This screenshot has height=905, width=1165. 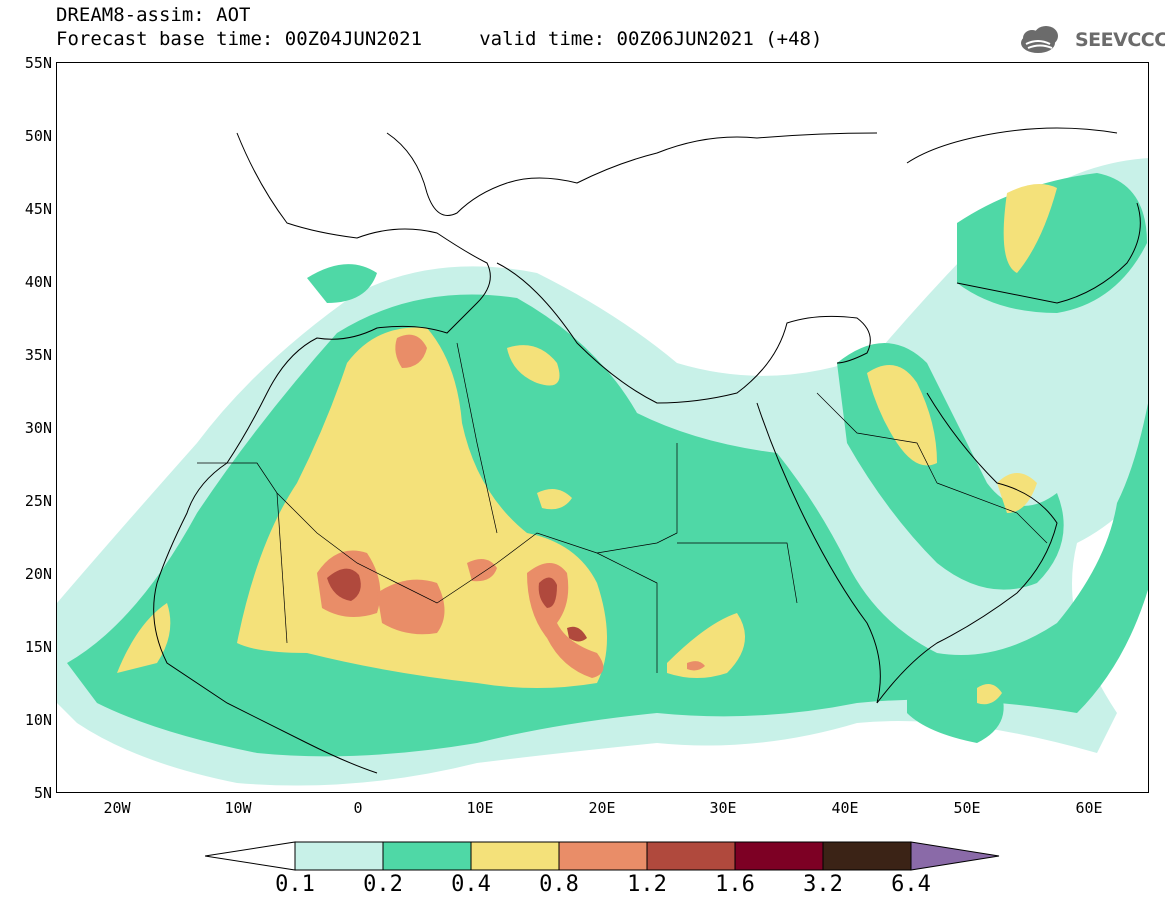 What do you see at coordinates (42, 793) in the screenshot?
I see `lat-label: 5N` at bounding box center [42, 793].